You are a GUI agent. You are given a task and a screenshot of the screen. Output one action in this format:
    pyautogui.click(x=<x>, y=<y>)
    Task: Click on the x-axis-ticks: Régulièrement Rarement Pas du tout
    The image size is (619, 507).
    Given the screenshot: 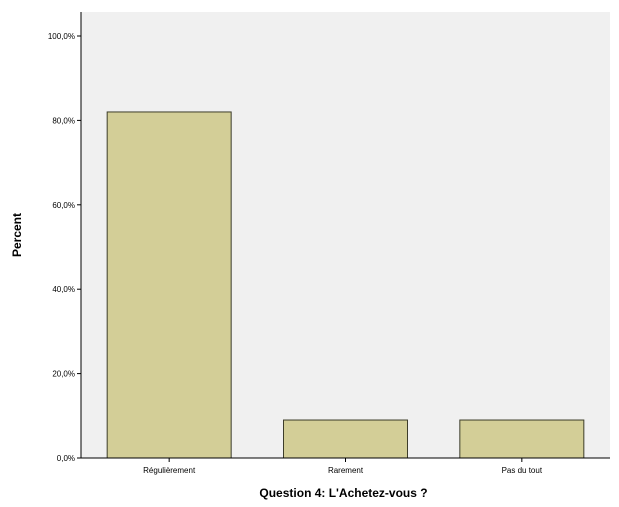 What is the action you would take?
    pyautogui.click(x=343, y=466)
    